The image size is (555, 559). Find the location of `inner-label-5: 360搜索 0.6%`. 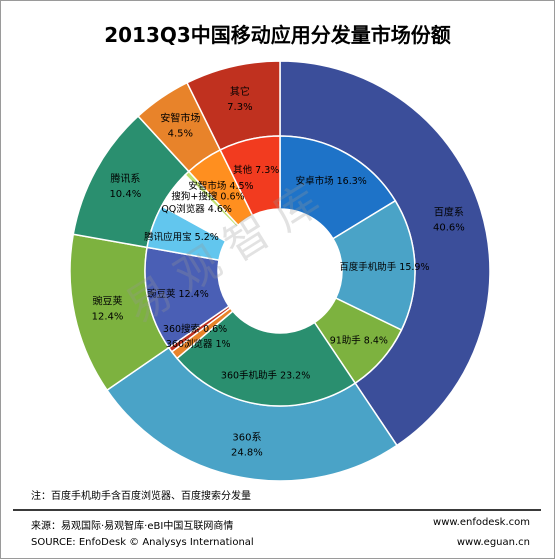

inner-label-5: 360搜索 0.6% is located at coordinates (195, 329).